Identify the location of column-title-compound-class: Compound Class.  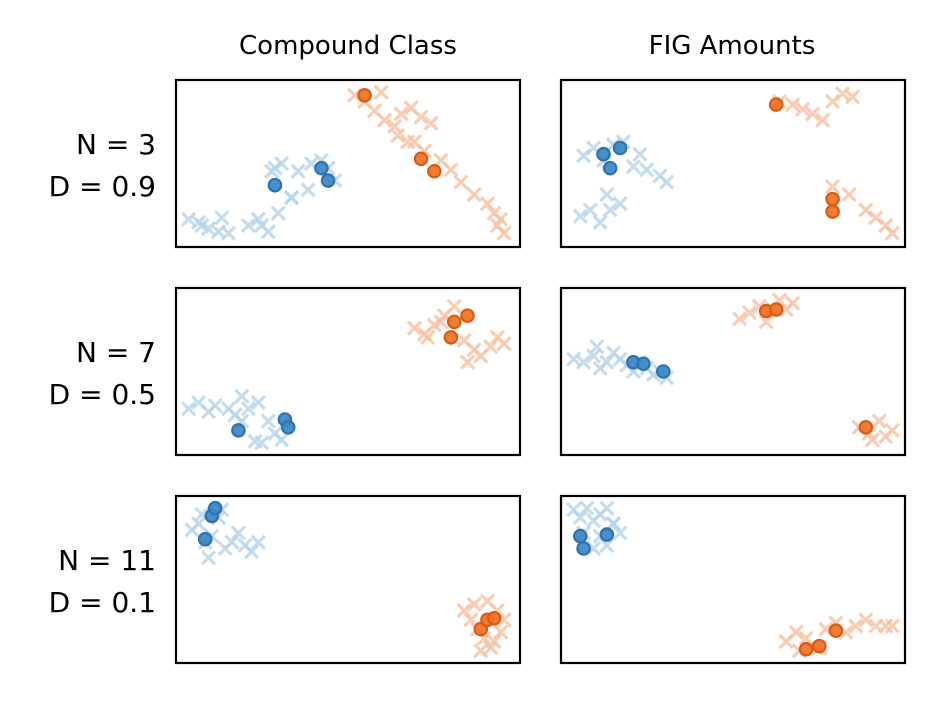
(348, 46).